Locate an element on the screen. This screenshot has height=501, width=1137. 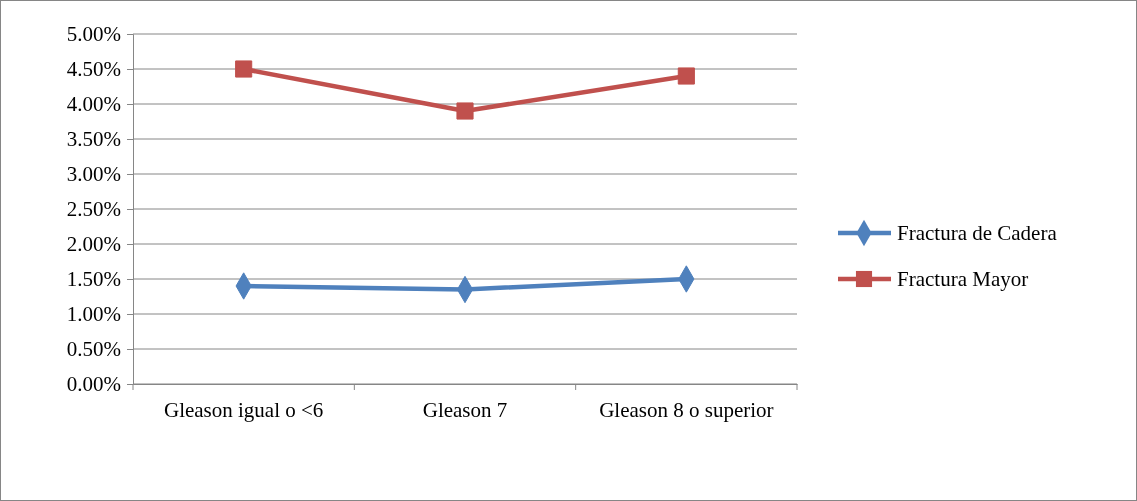
x-tick-label: Gleason igual o <6 is located at coordinates (243, 409).